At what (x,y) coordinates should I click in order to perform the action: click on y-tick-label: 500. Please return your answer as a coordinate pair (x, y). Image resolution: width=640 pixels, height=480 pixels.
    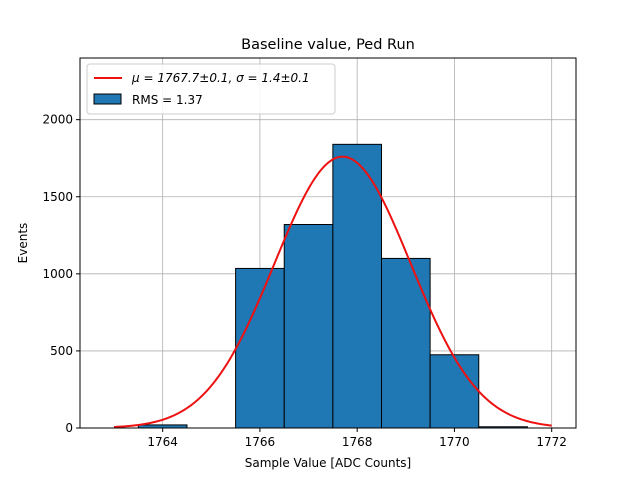
    Looking at the image, I should click on (61, 351).